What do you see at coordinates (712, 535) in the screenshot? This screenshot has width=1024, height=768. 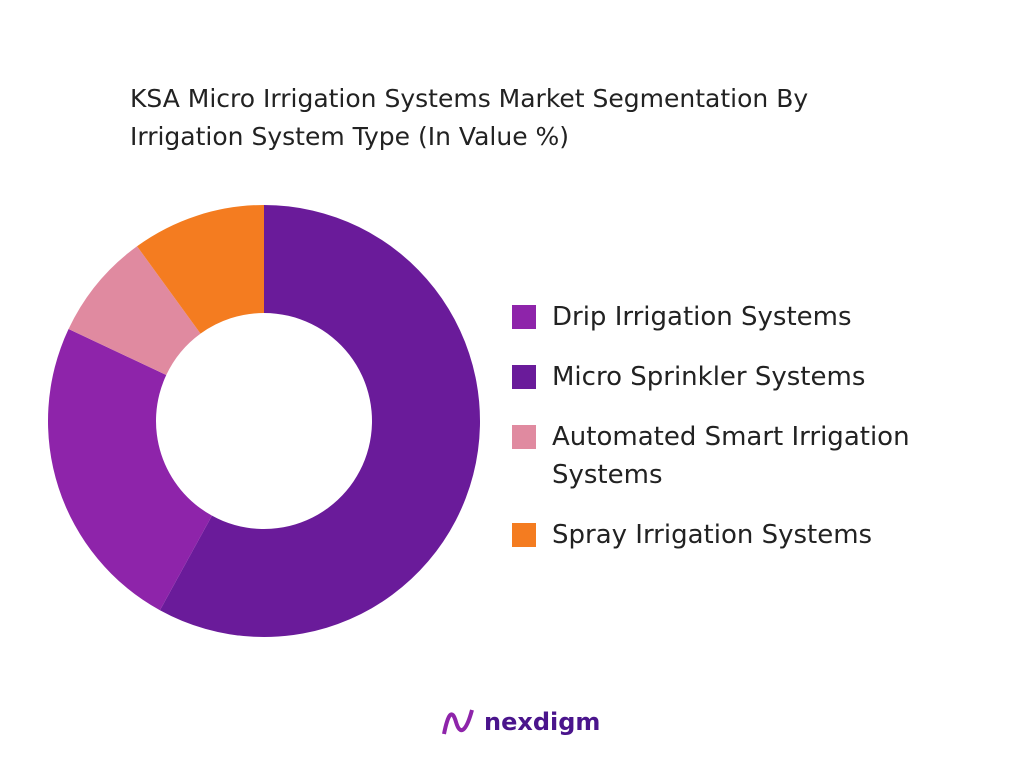 I see `legend-label: Spray Irrigation Systems` at bounding box center [712, 535].